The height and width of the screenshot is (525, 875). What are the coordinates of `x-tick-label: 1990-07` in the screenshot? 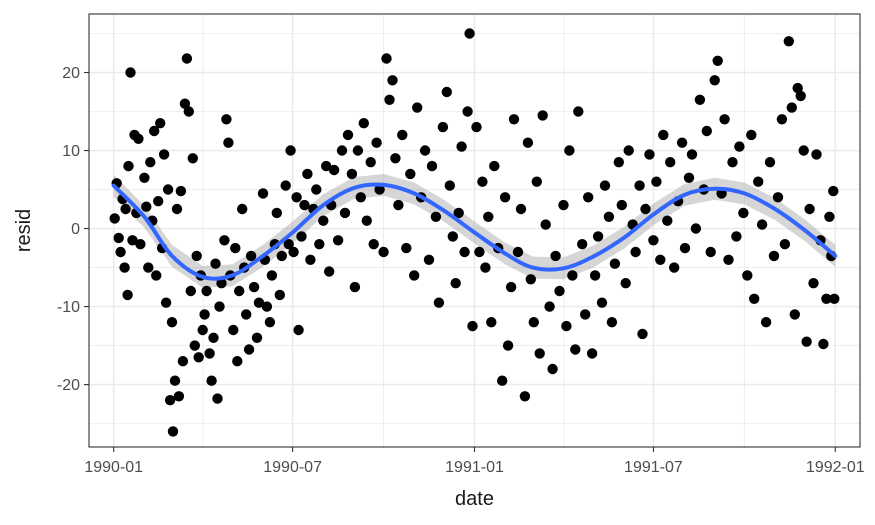 It's located at (292, 467).